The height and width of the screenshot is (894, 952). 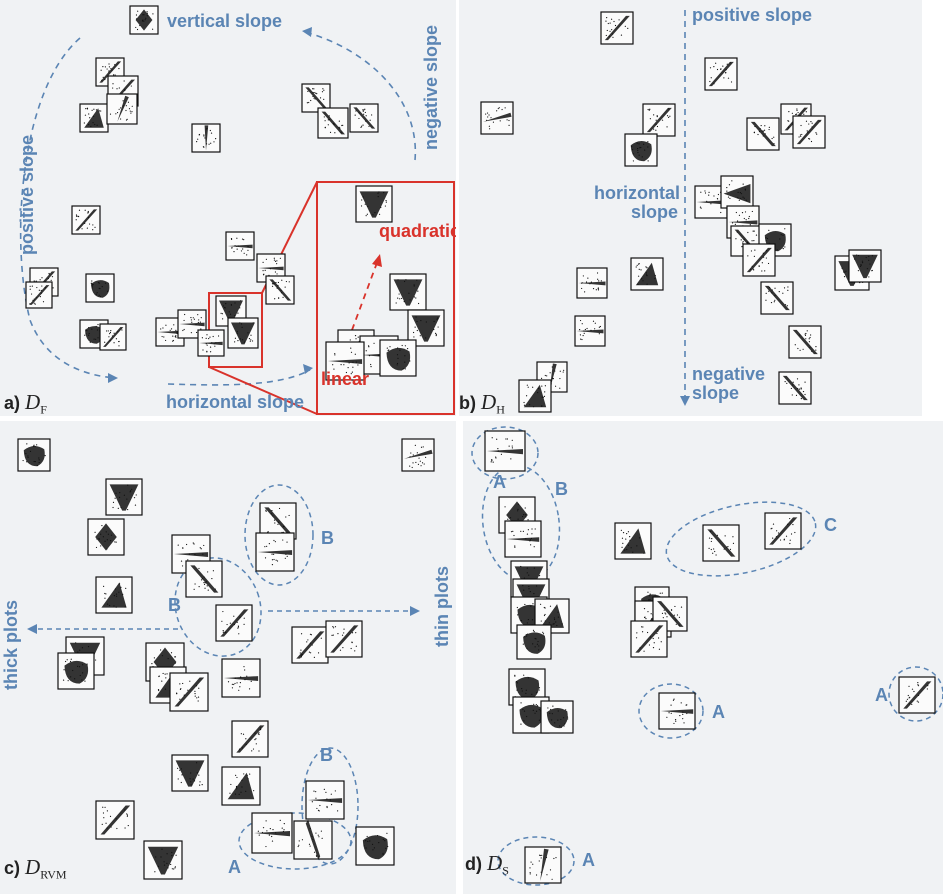 I want to click on panel-a-label: a) DF, so click(x=25, y=403).